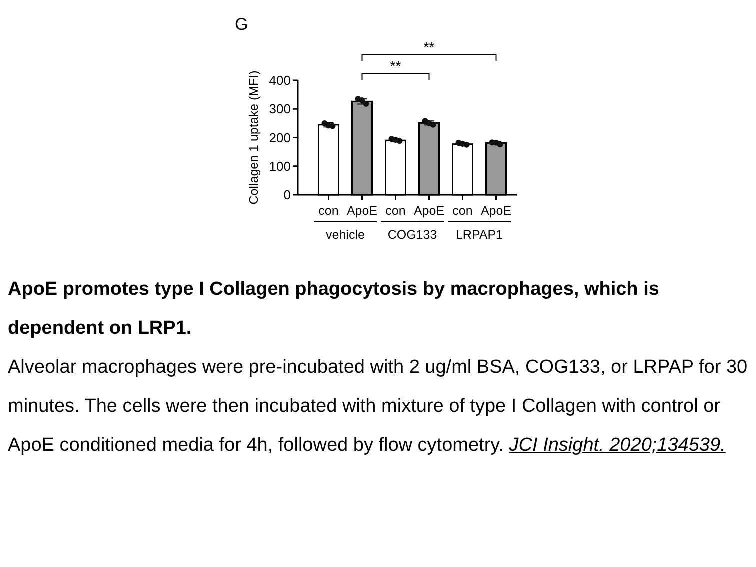 This screenshot has height=567, width=756. I want to click on x-axis-title: vehicle, so click(345, 235).